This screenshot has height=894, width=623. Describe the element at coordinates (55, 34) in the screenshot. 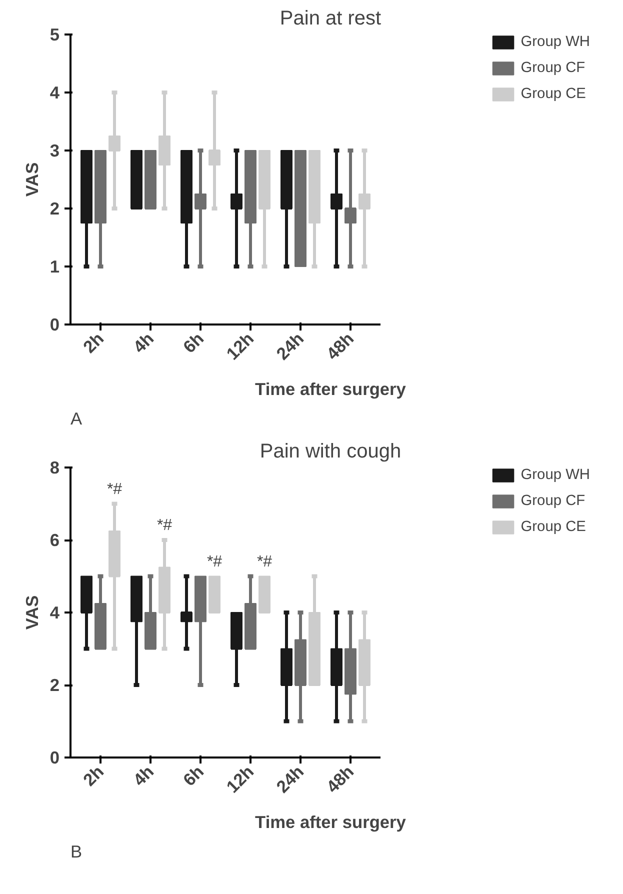

I see `y-tick-label: 5` at that location.